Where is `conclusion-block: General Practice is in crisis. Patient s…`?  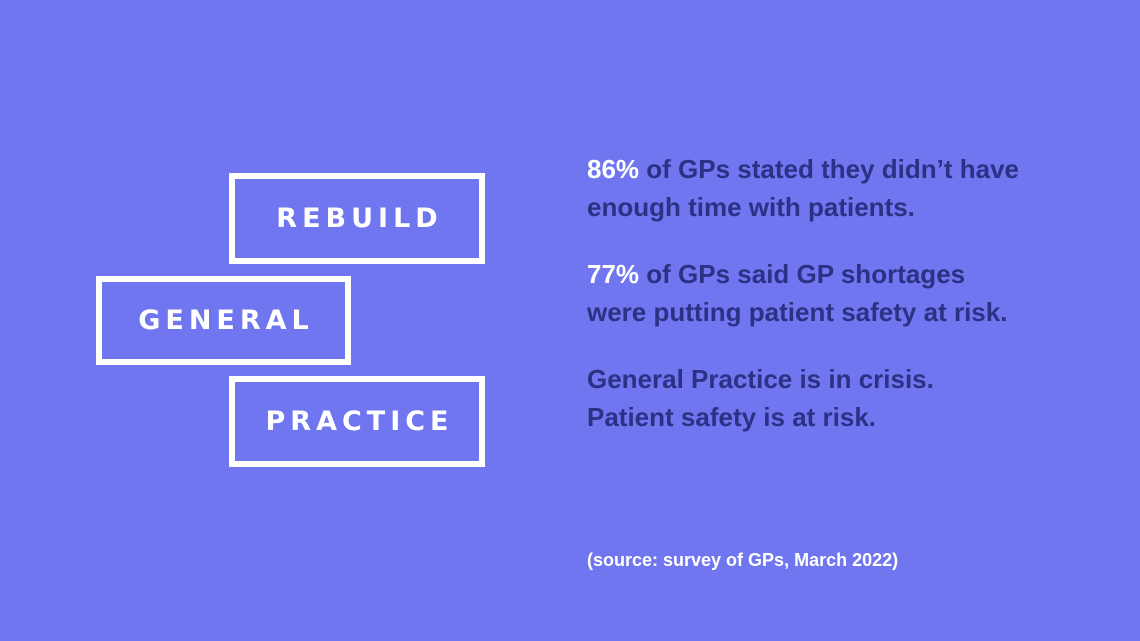 conclusion-block: General Practice is in crisis. Patient s… is located at coordinates (847, 398).